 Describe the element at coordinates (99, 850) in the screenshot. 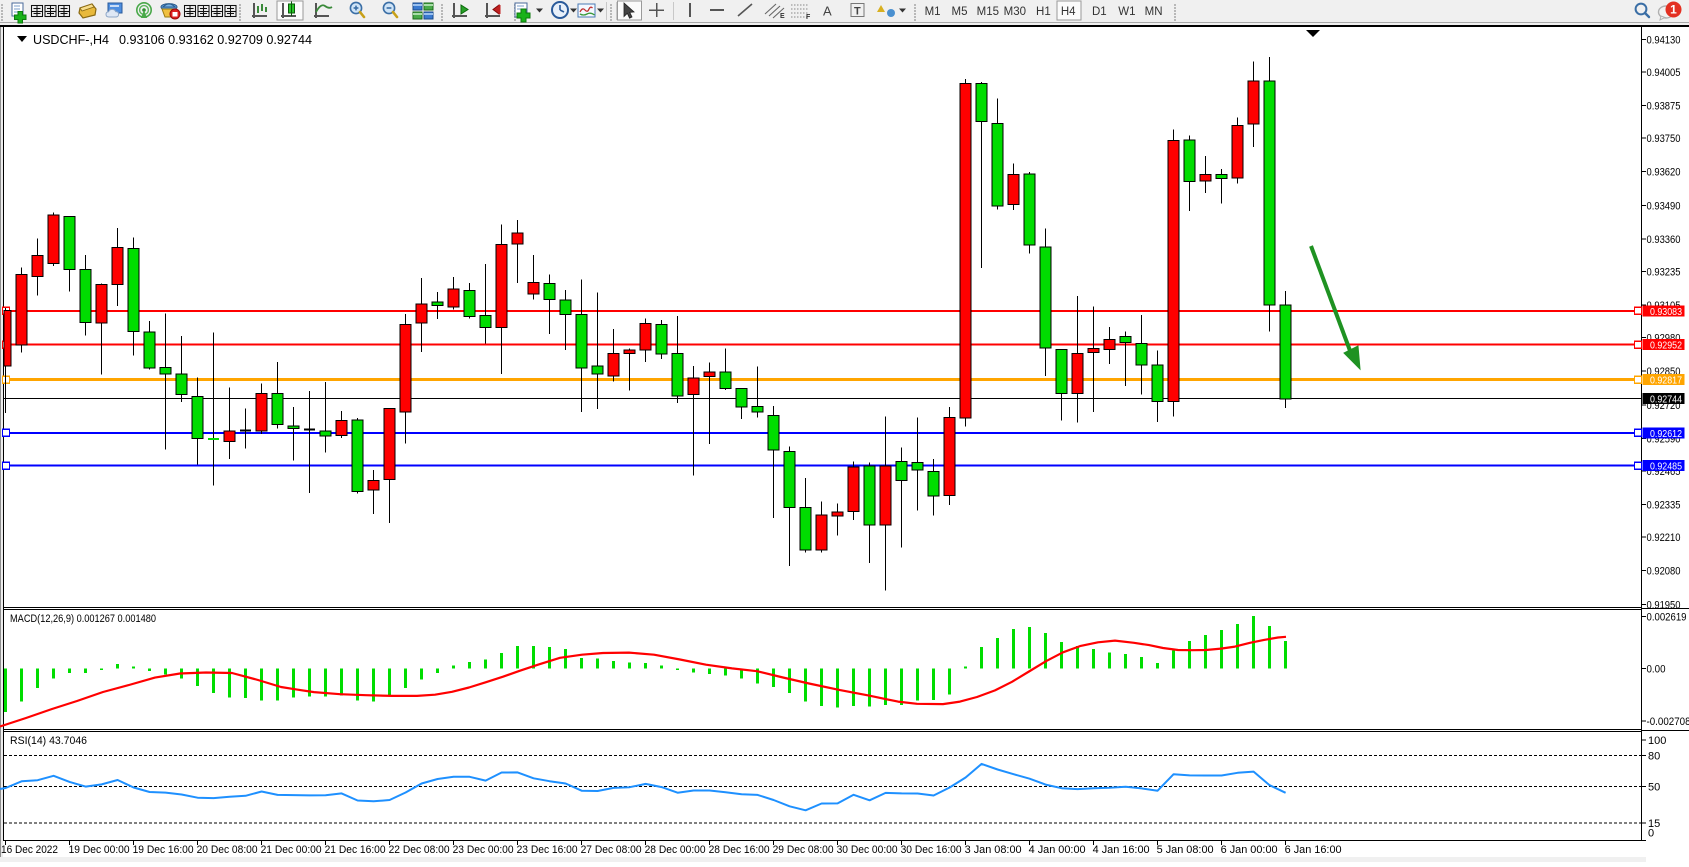

I see `svg-text: 19 Dec 00:00` at that location.